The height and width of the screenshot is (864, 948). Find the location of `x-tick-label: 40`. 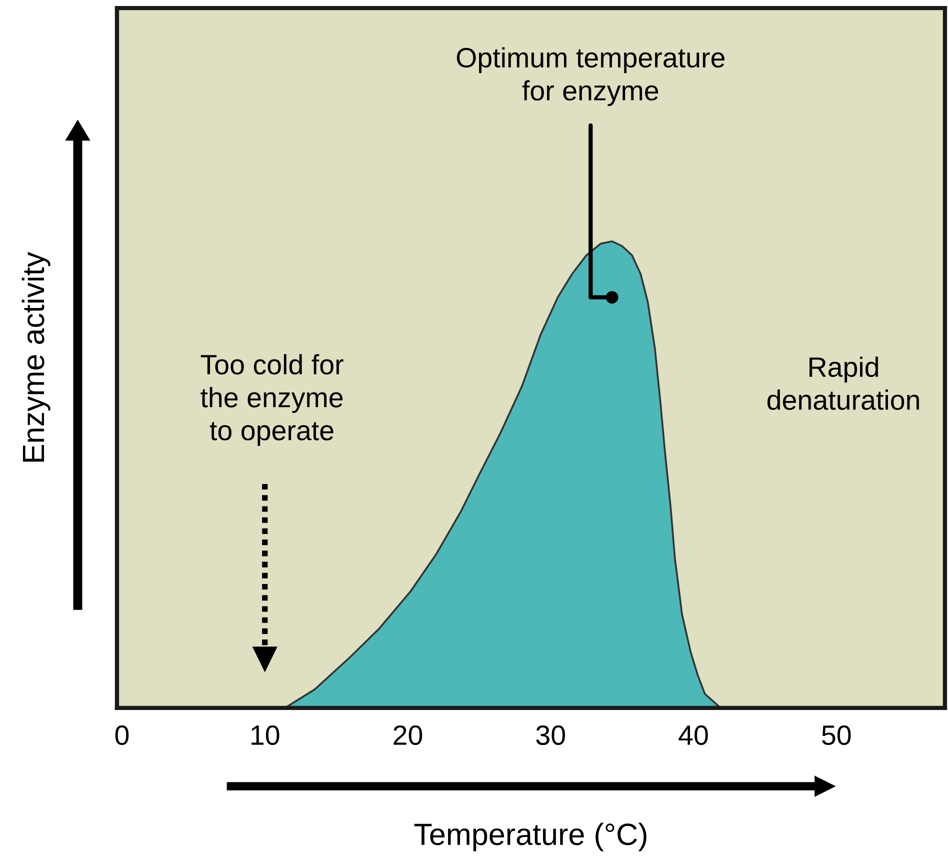

x-tick-label: 40 is located at coordinates (693, 735).